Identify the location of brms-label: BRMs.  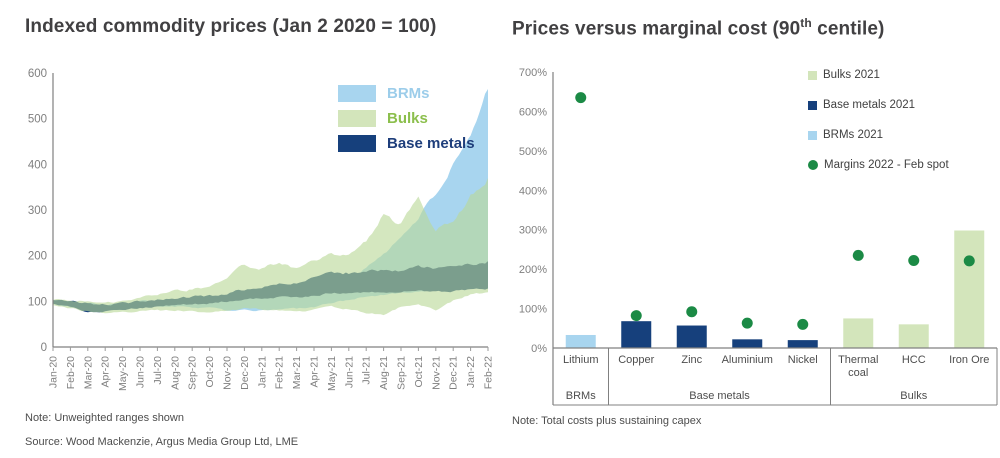
(408, 93).